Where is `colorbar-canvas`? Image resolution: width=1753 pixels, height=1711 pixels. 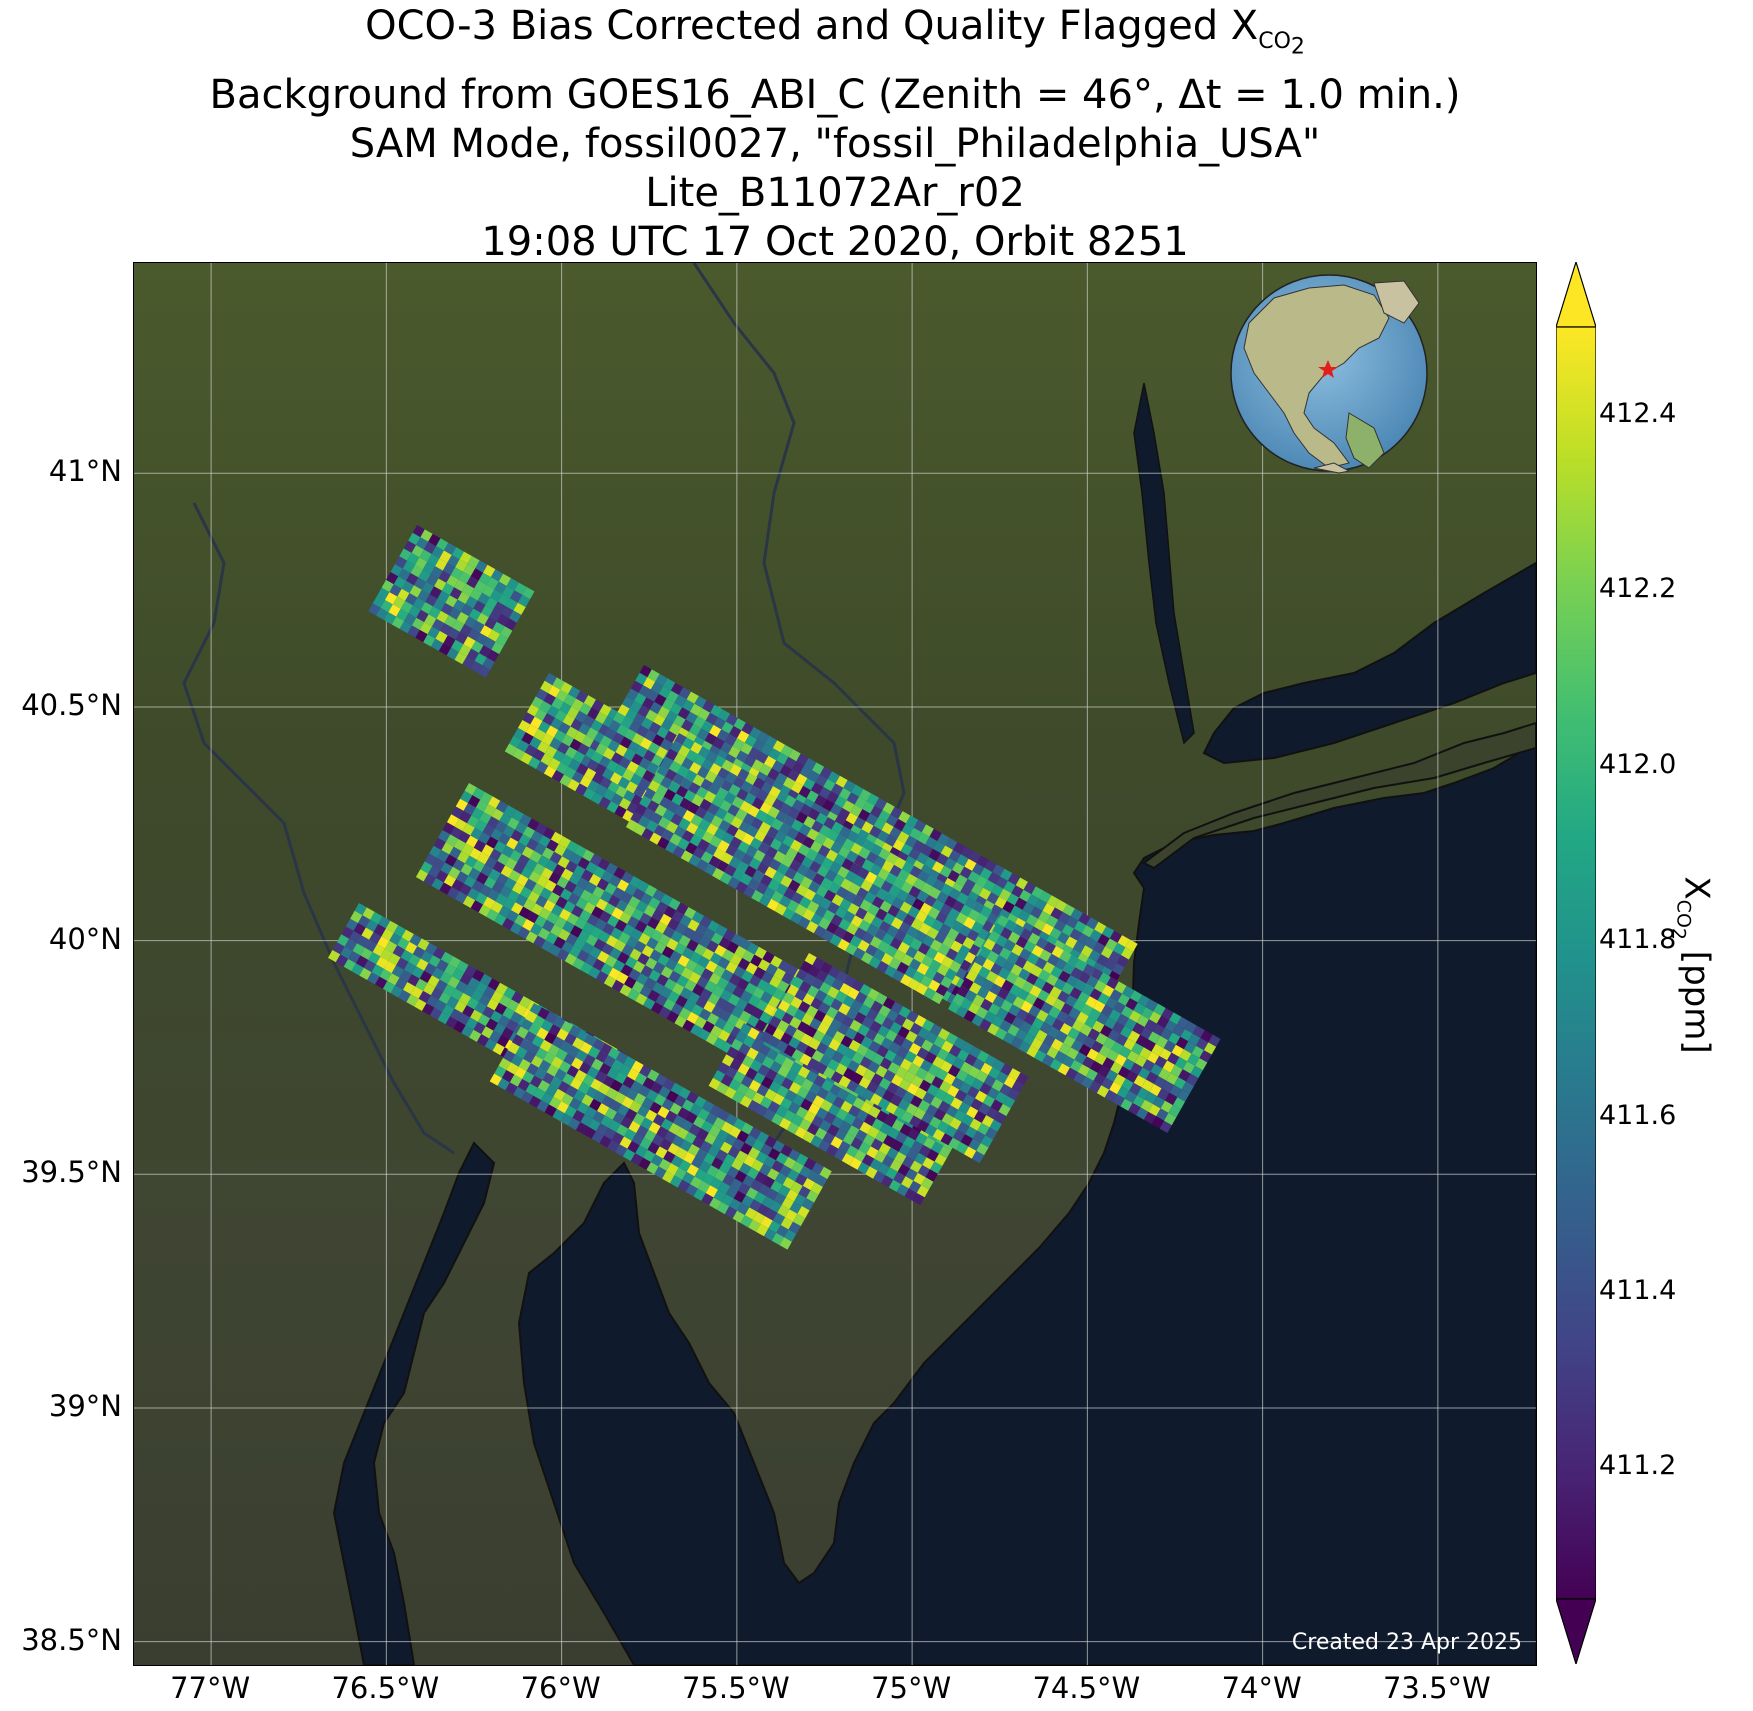
colorbar-canvas is located at coordinates (1578, 963).